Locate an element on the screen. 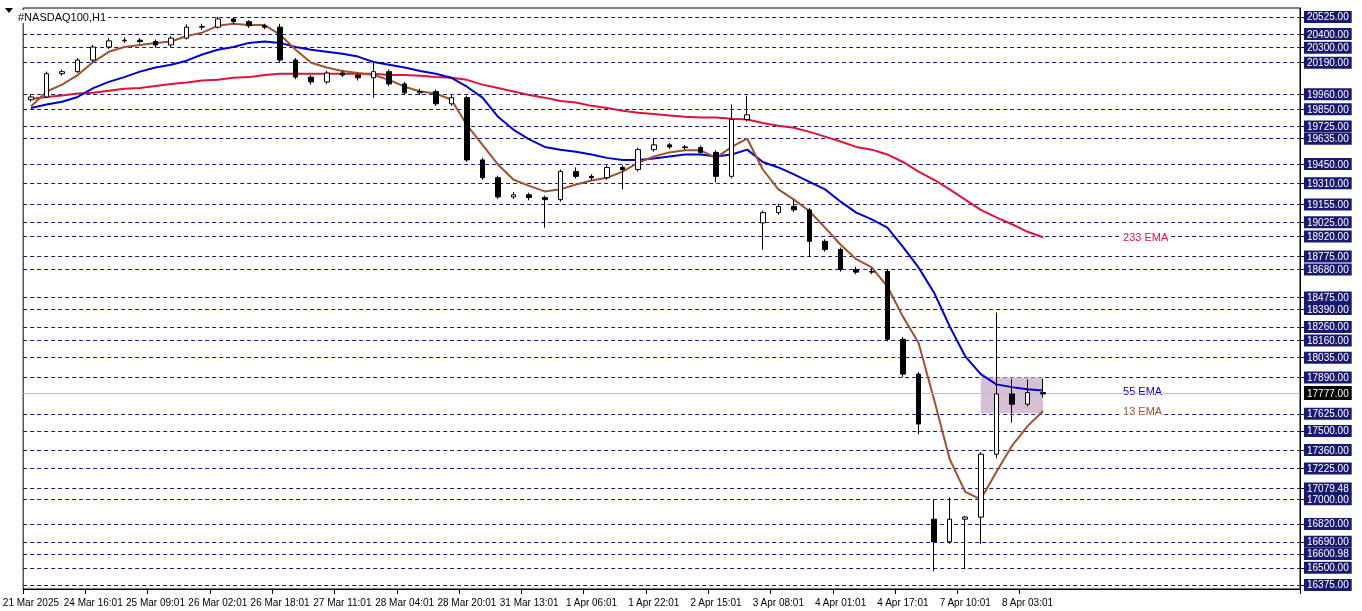 This screenshot has width=1362, height=611. x-tick-label: 1 Apr 22:01 is located at coordinates (654, 602).